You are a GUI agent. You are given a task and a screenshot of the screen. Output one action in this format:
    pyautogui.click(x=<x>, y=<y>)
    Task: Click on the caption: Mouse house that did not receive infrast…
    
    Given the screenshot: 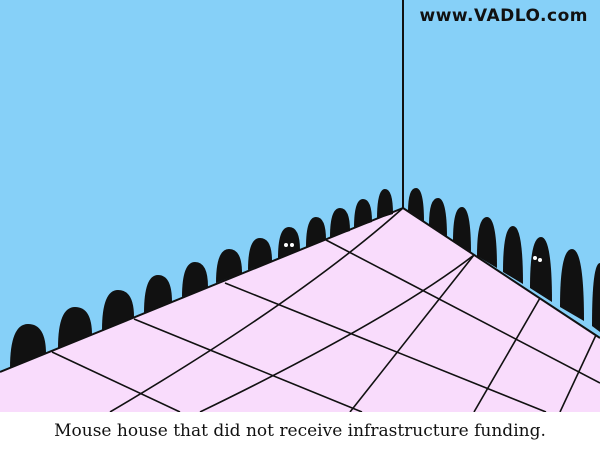 What is the action you would take?
    pyautogui.click(x=300, y=431)
    